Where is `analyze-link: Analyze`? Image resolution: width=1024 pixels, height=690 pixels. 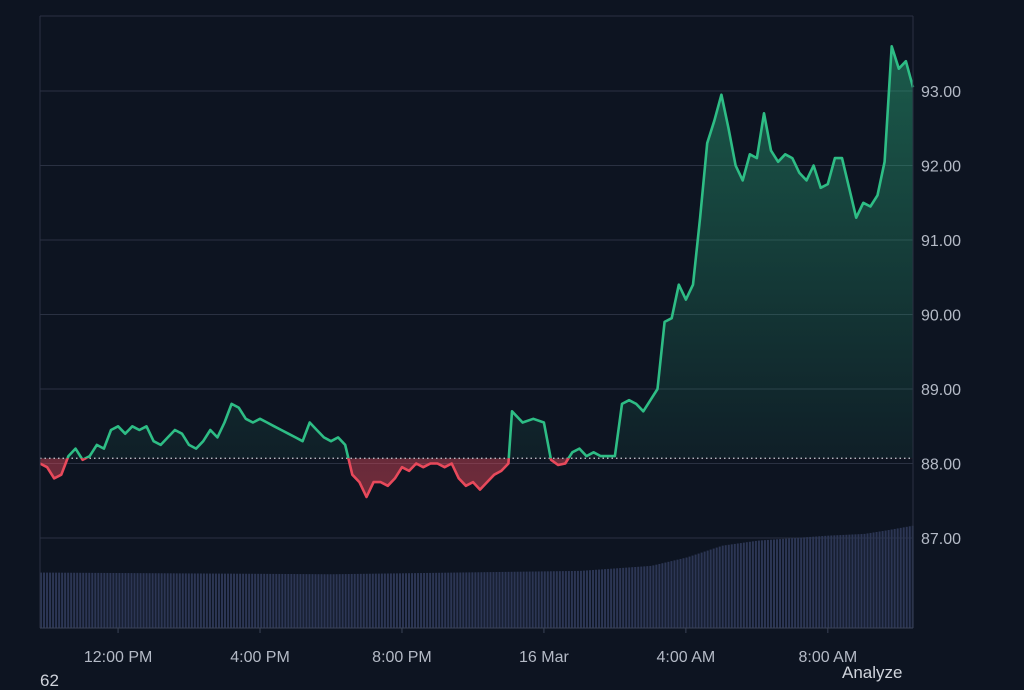
analyze-link: Analyze is located at coordinates (872, 672).